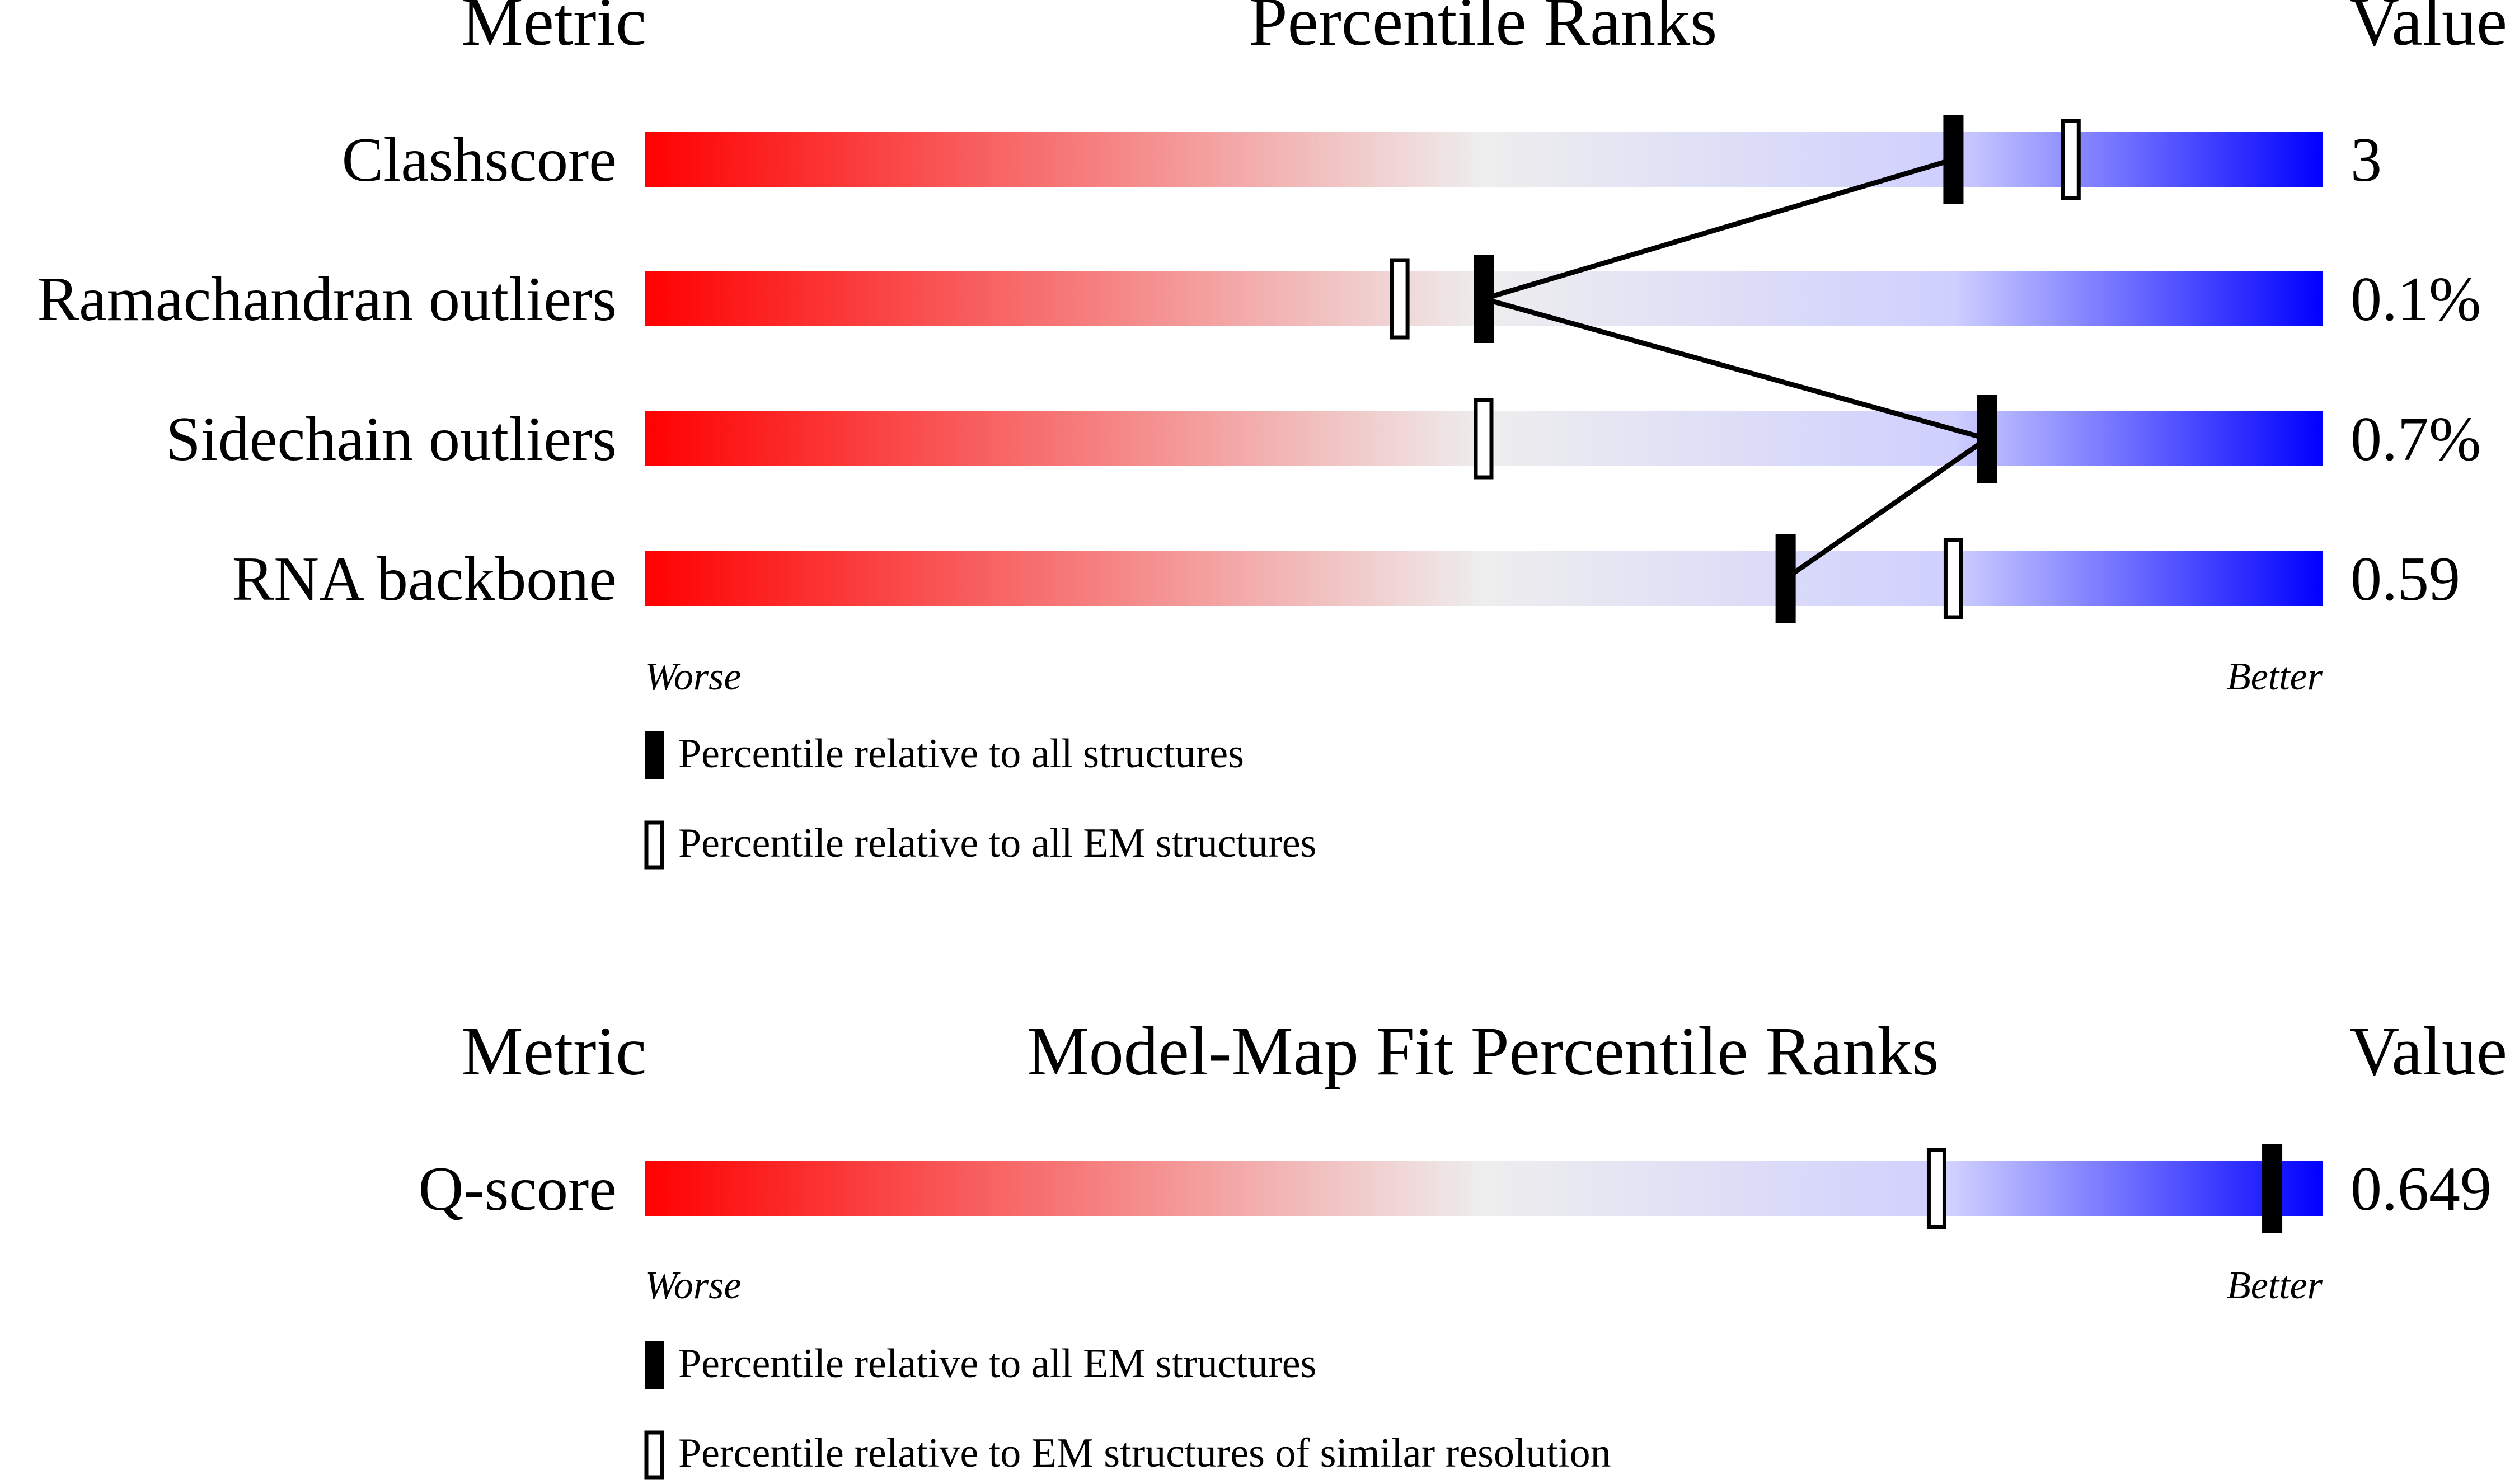 Image resolution: width=2510 pixels, height=1484 pixels. I want to click on legend-label: Percentile relative to all structures, so click(961, 754).